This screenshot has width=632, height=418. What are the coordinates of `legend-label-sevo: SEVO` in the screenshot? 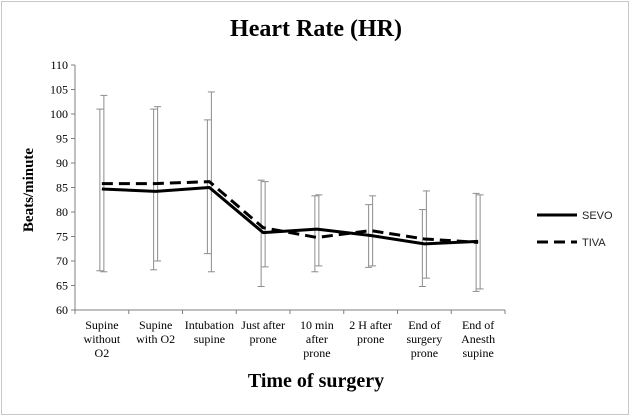 It's located at (597, 216).